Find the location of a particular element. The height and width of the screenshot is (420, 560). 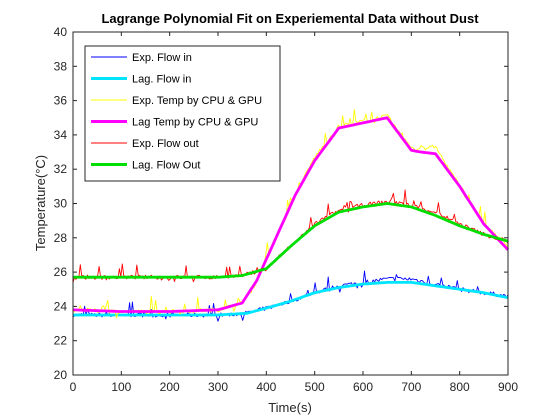

legend-label-lag-temp-by-cpu-gpu: Lag Temp by CPU & GPU is located at coordinates (195, 123).